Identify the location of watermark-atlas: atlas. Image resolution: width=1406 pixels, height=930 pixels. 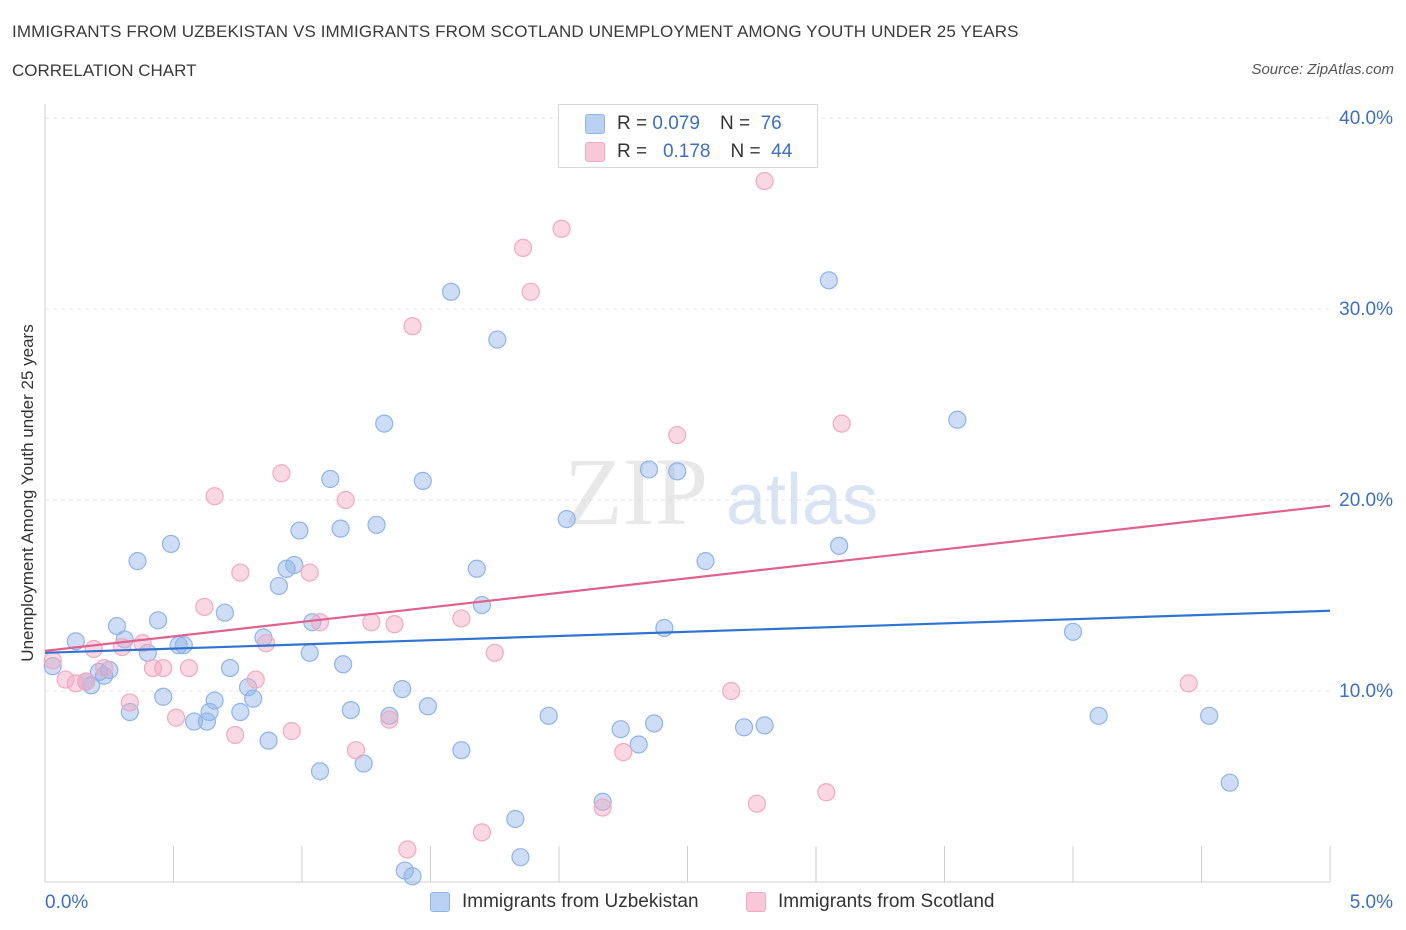
(802, 500).